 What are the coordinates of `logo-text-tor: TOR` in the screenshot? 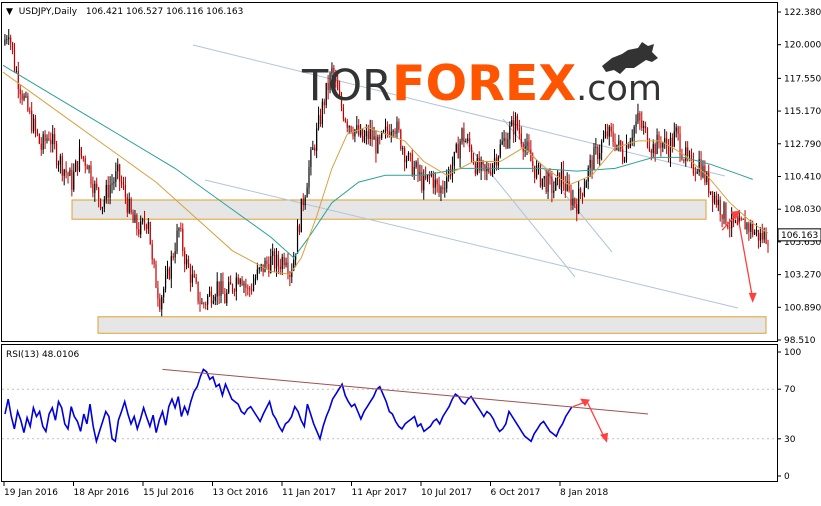 It's located at (346, 86).